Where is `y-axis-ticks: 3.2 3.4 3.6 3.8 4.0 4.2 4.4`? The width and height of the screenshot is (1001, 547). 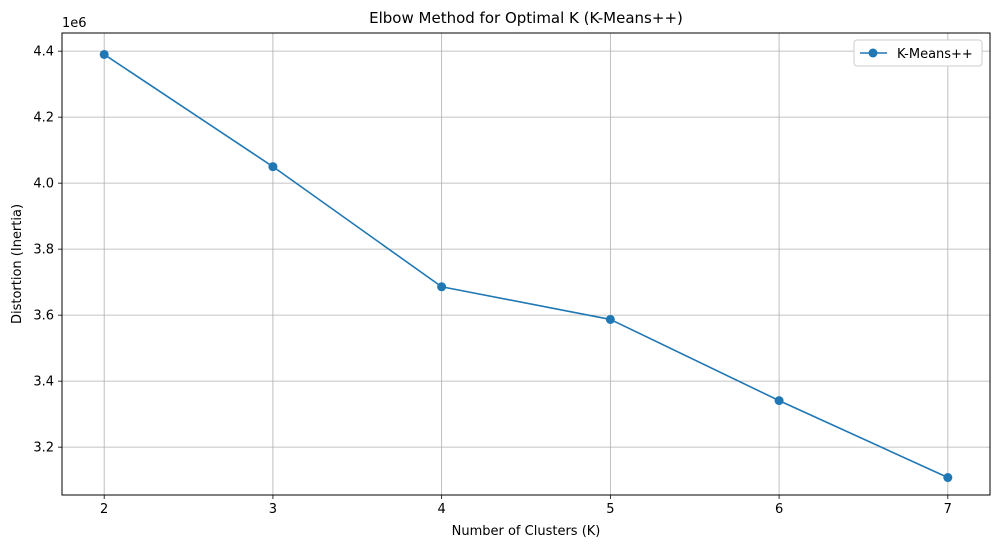 y-axis-ticks: 3.2 3.4 3.6 3.8 4.0 4.2 4.4 is located at coordinates (47, 250).